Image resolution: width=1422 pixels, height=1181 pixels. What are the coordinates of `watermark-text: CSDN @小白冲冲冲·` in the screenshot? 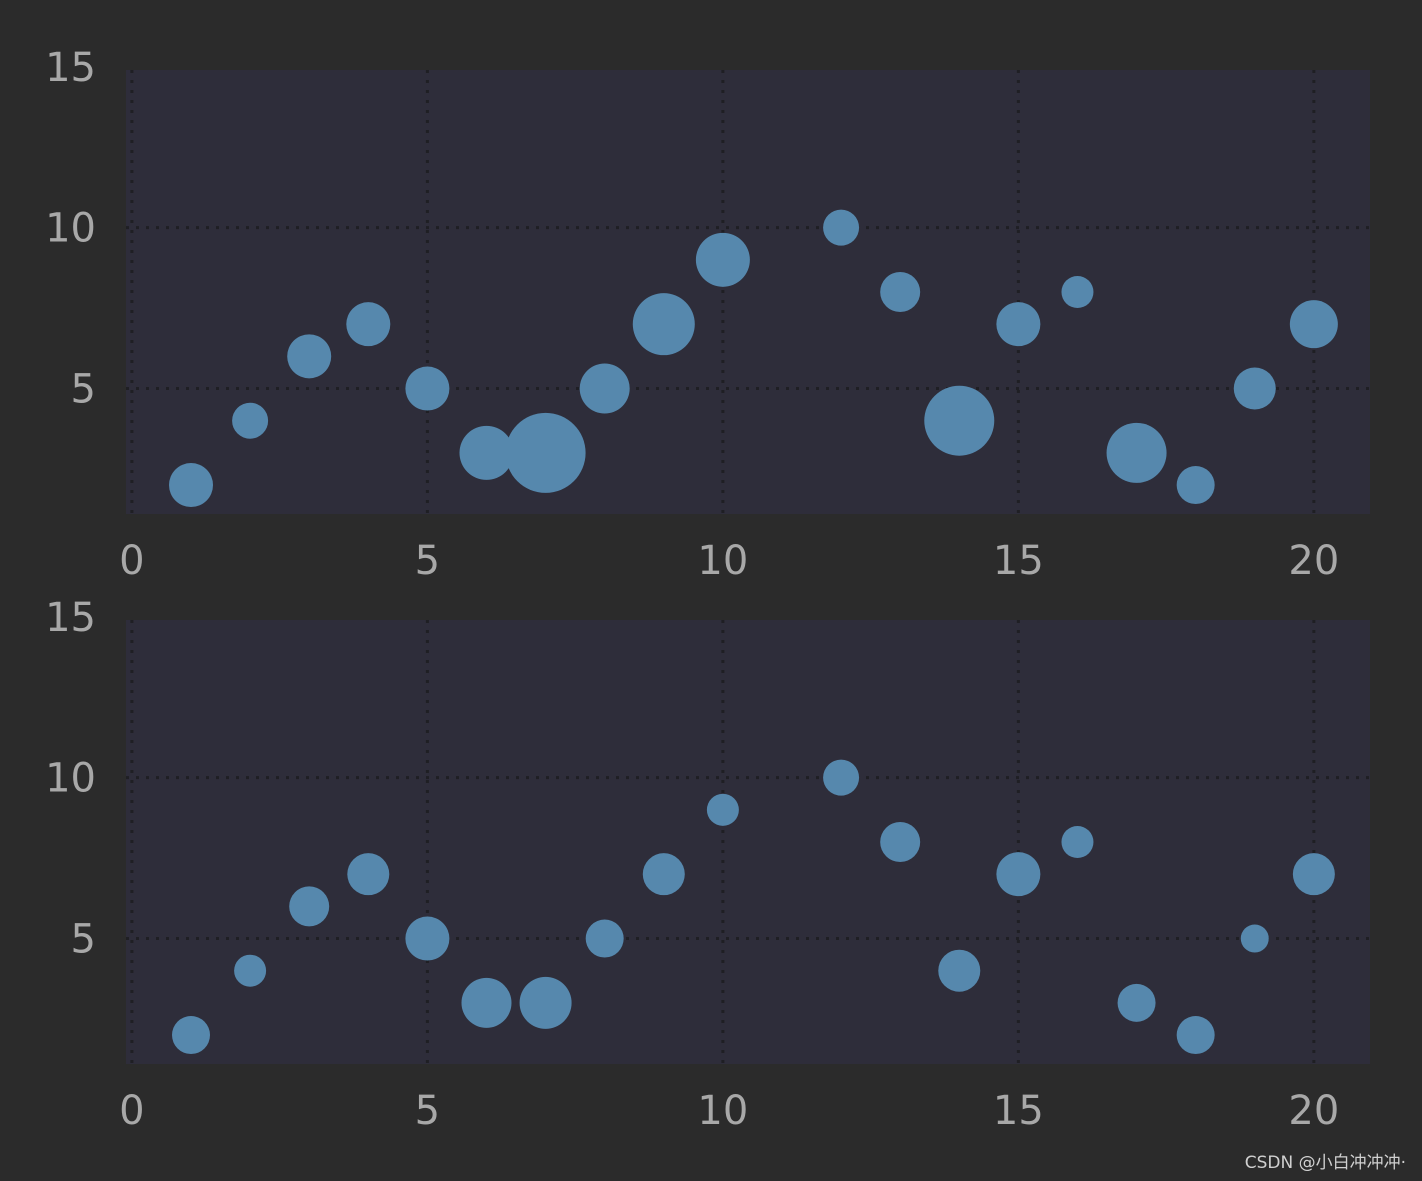 It's located at (1325, 1163).